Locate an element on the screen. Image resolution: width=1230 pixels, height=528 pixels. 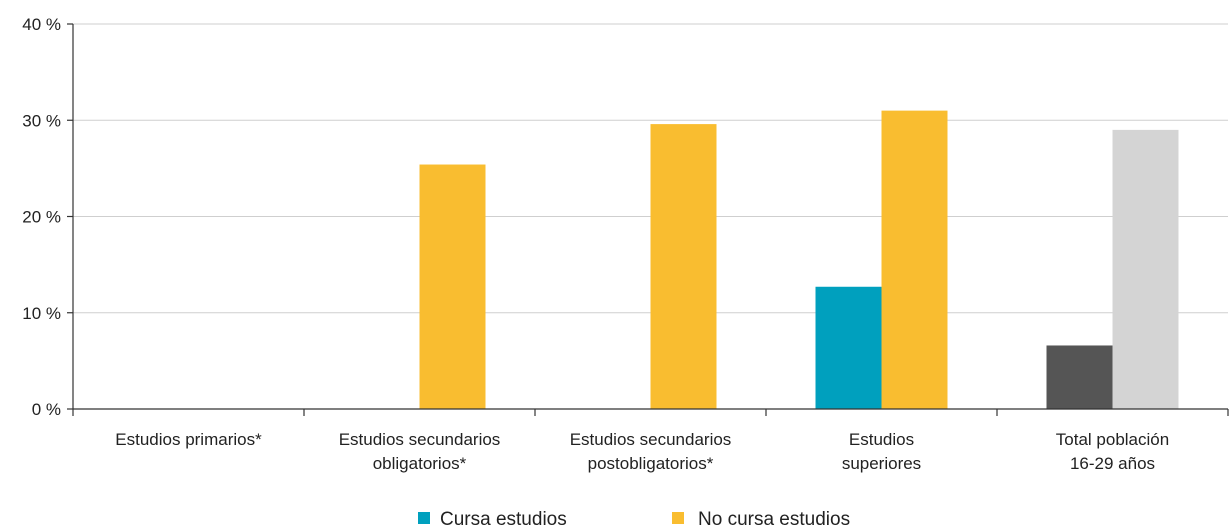
y-tick-label: 20 % is located at coordinates (41, 217).